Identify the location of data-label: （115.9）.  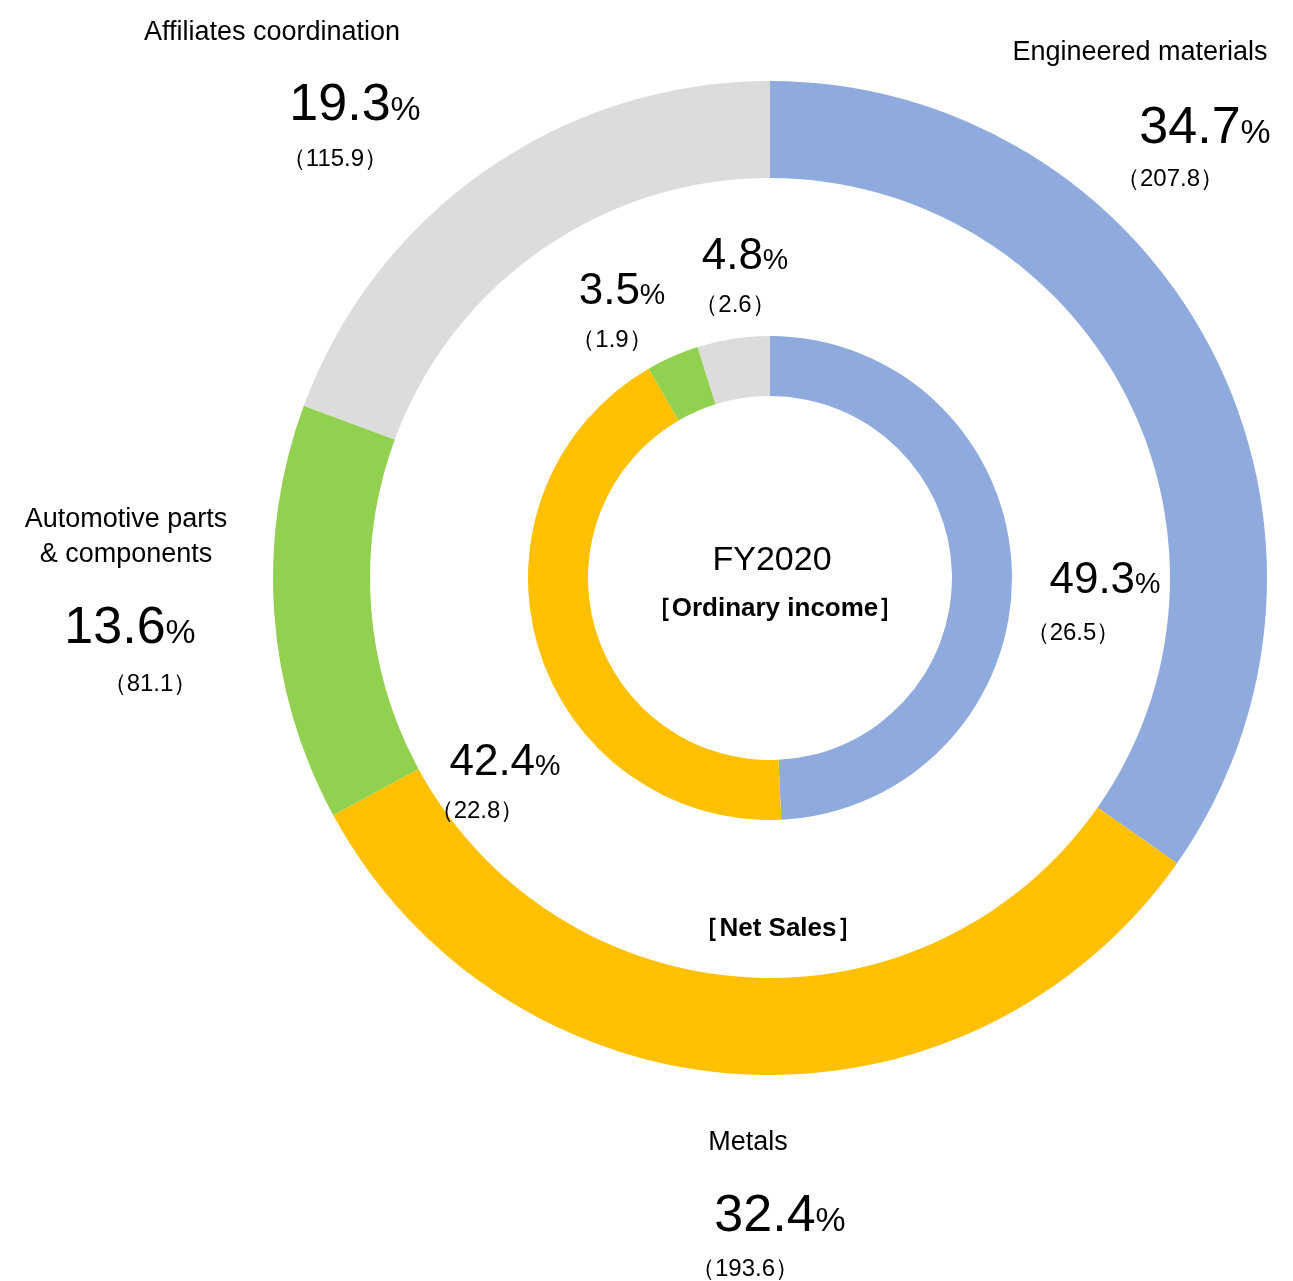
(335, 157).